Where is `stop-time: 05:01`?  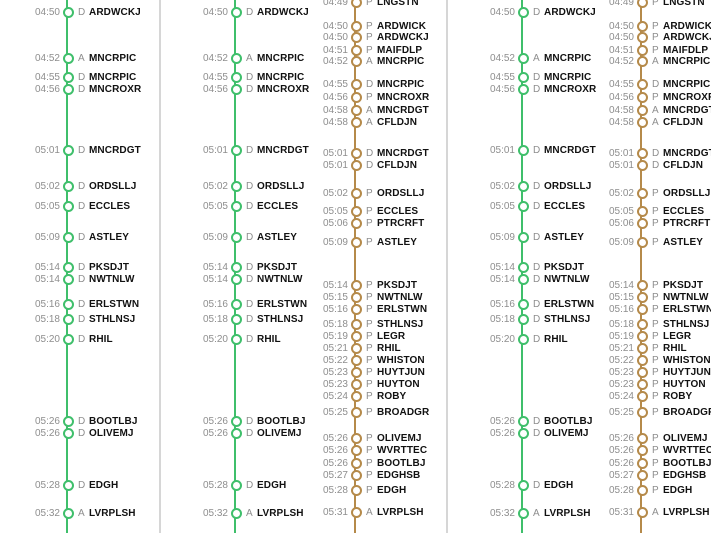 stop-time: 05:01 is located at coordinates (621, 153).